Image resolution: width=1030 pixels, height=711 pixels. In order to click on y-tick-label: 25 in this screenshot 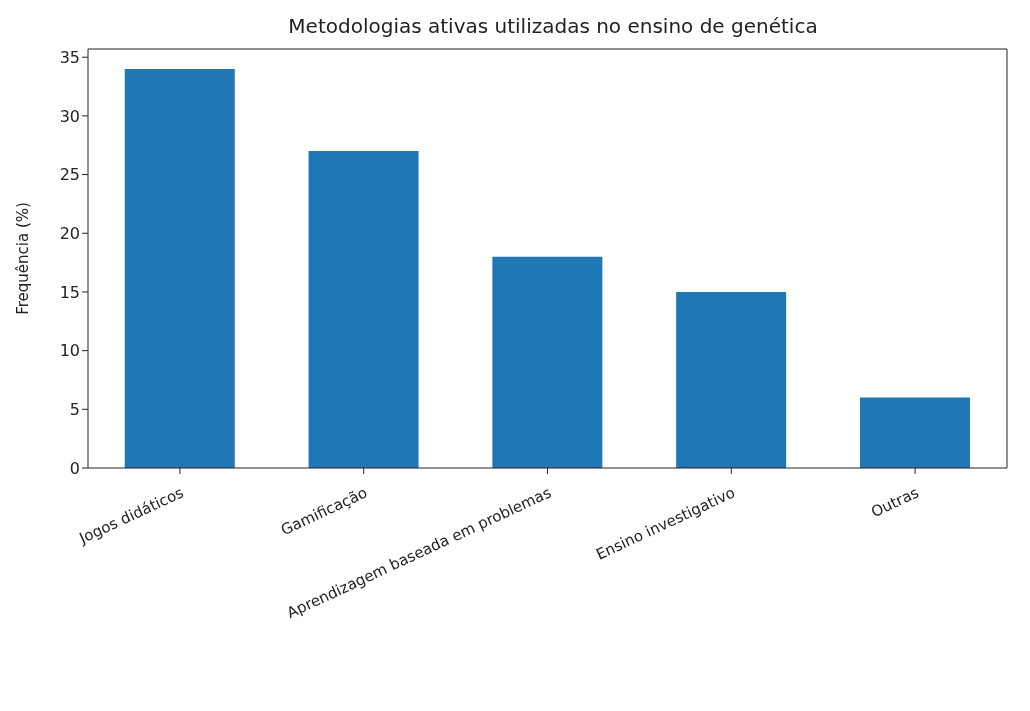, I will do `click(69, 175)`.